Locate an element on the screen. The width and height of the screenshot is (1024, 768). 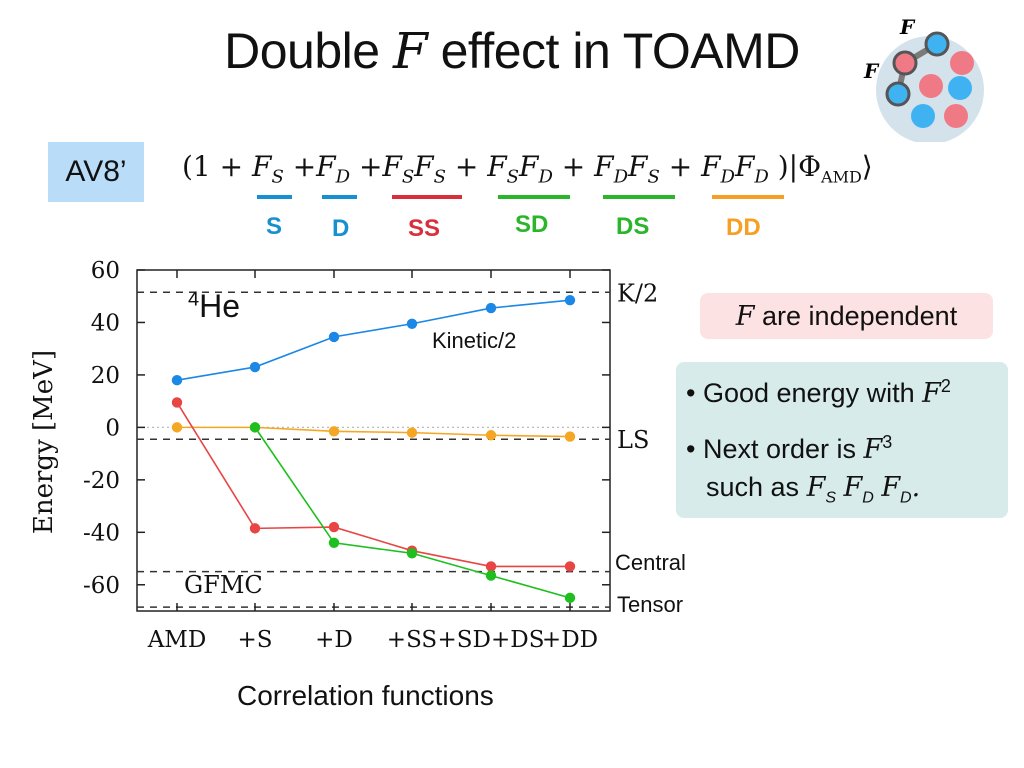
y-tick-label: -20 is located at coordinates (101, 481).